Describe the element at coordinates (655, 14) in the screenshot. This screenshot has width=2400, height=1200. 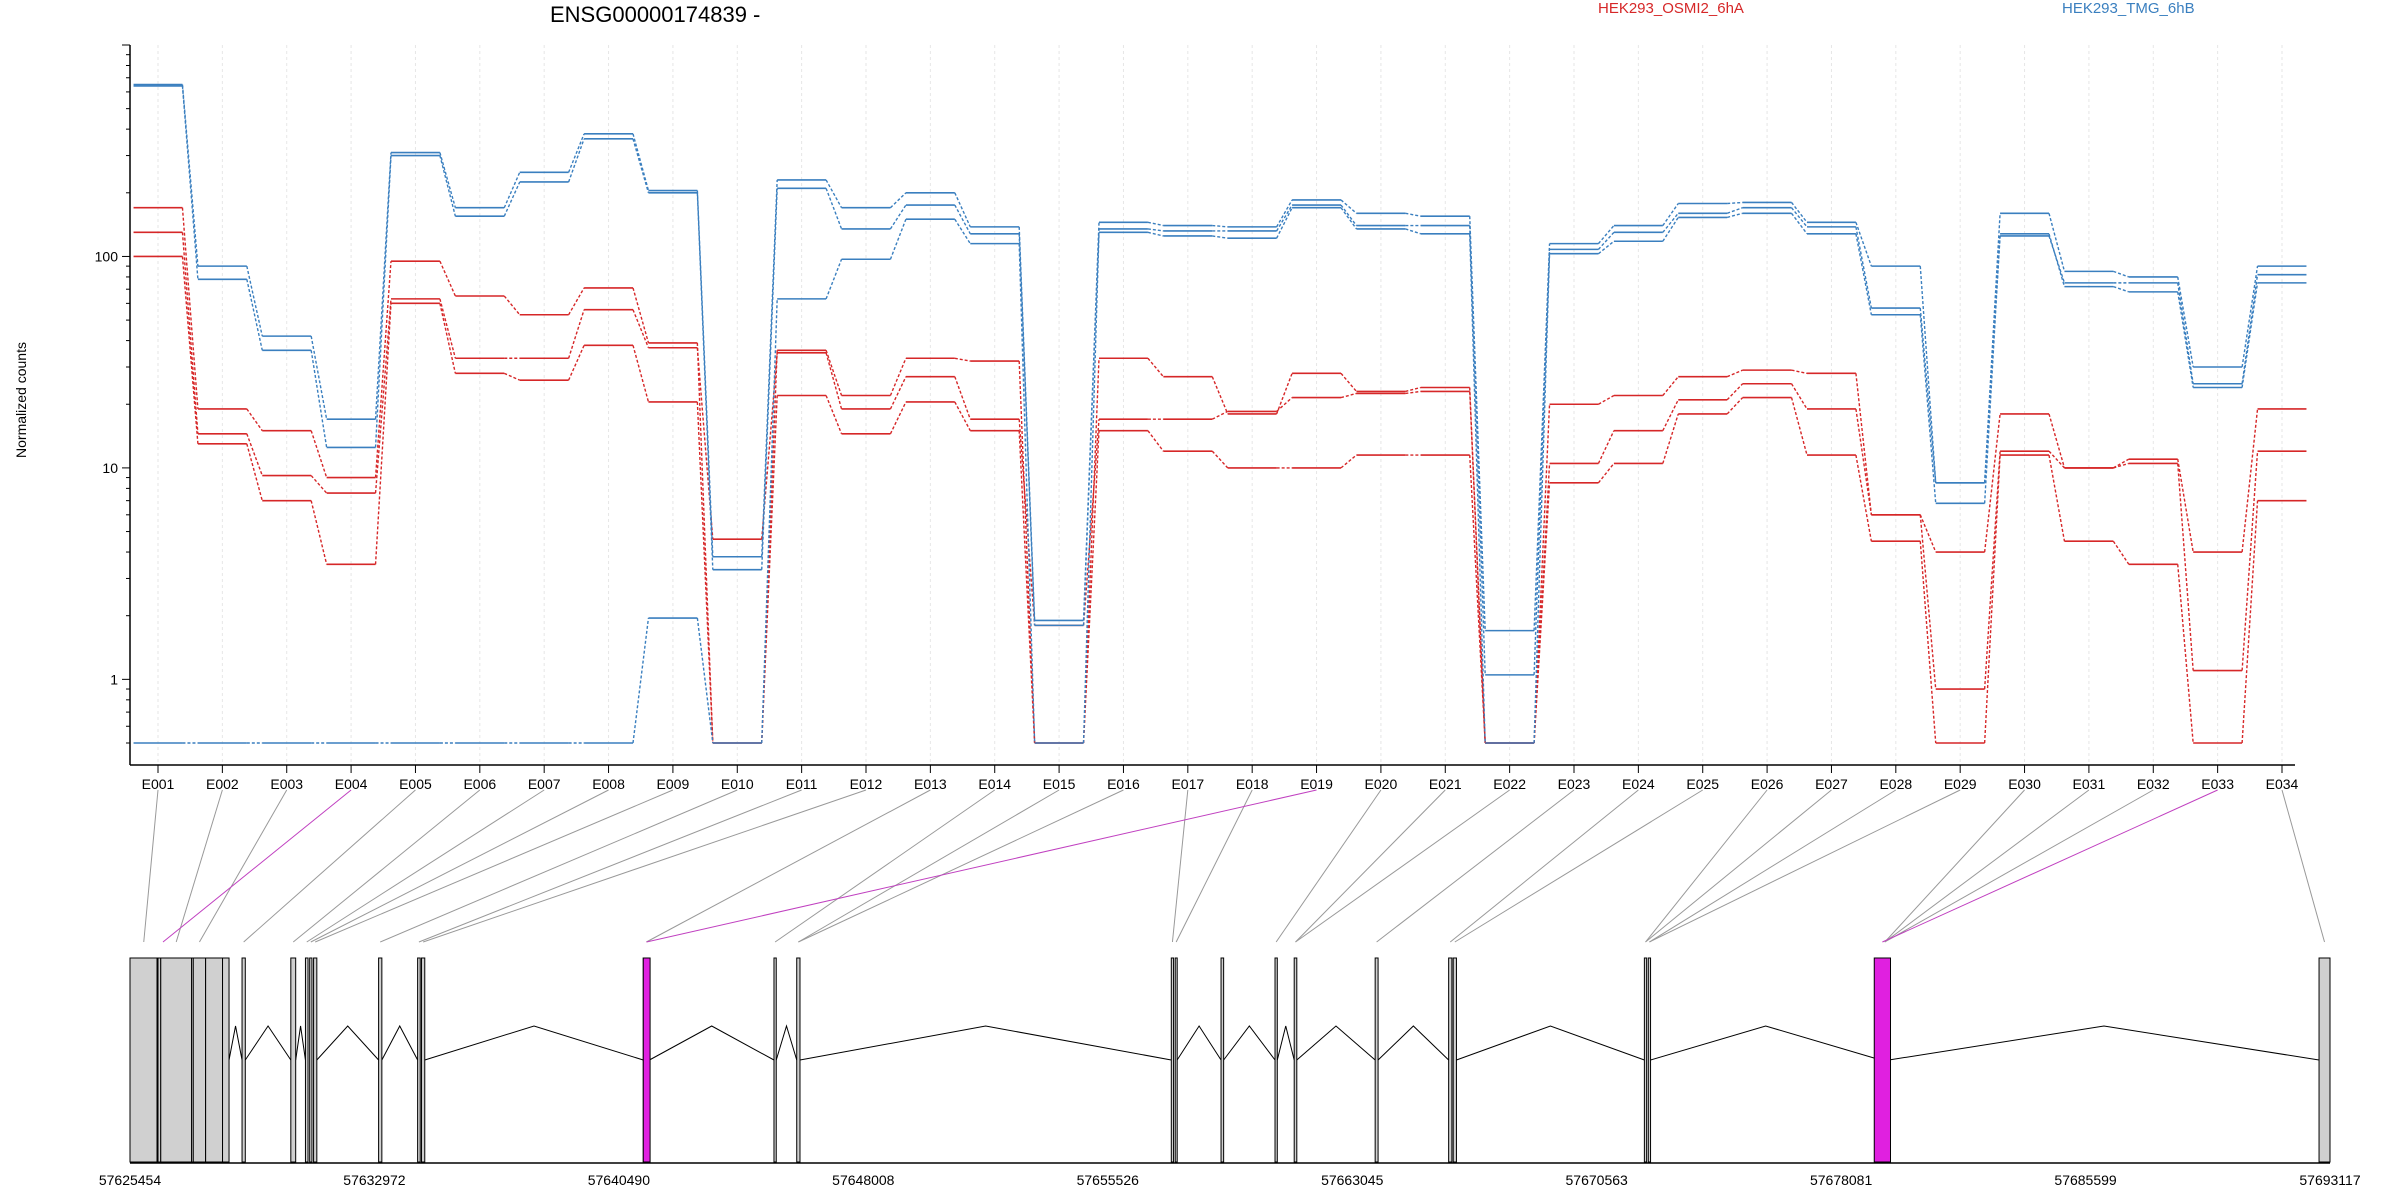
I see `chart-title: ENSG00000174839 -` at that location.